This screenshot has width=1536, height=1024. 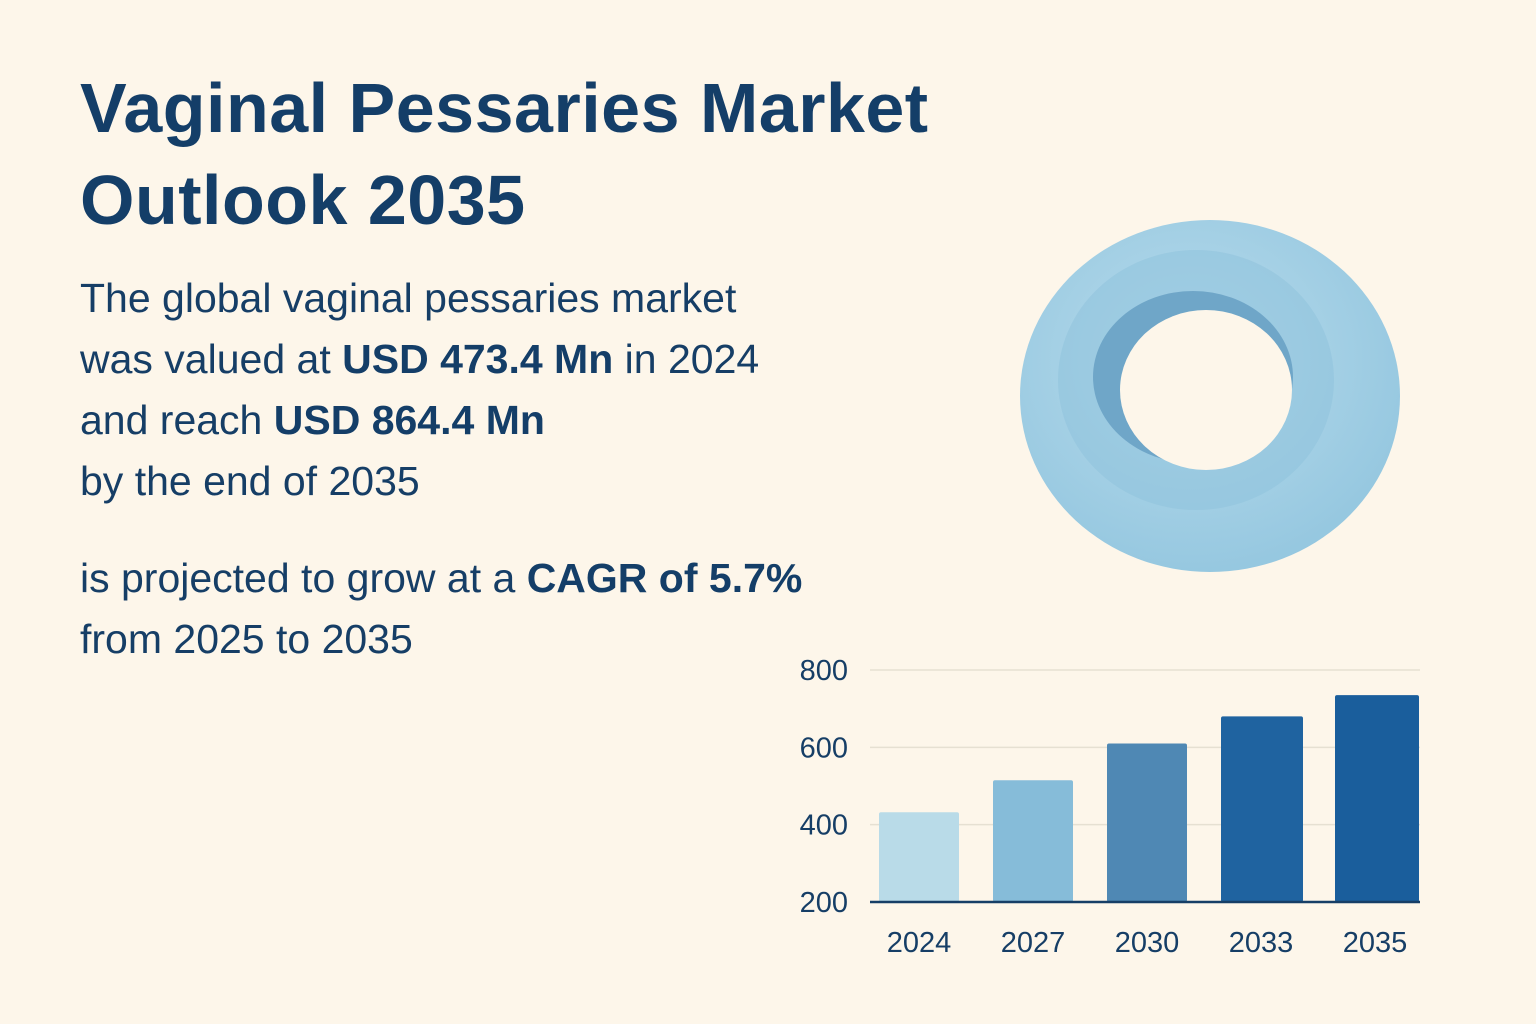 What do you see at coordinates (303, 200) in the screenshot?
I see `title-line-2: Outlook 2035` at bounding box center [303, 200].